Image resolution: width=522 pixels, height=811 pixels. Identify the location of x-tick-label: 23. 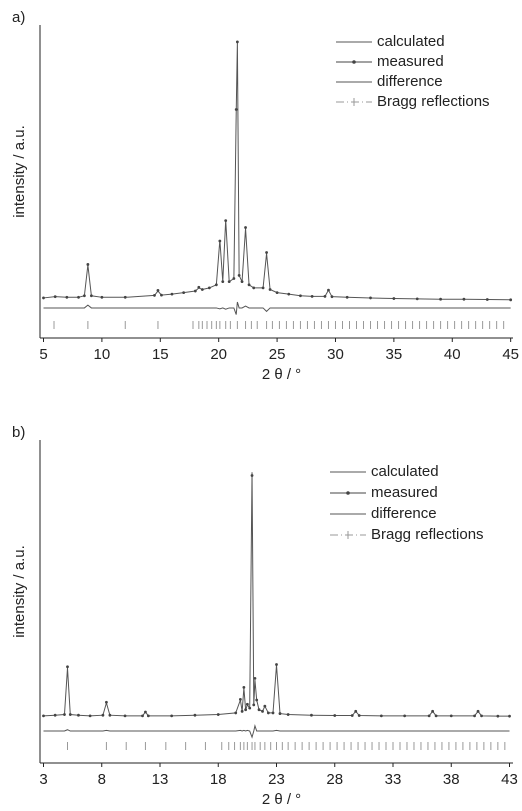
(276, 779).